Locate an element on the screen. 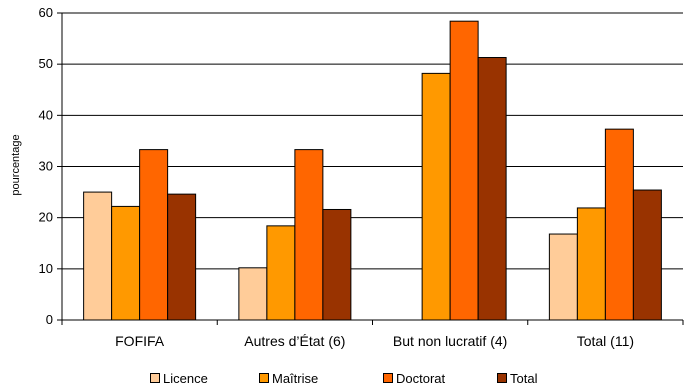 This screenshot has width=692, height=390. x-tick-label: Total (11) is located at coordinates (605, 341).